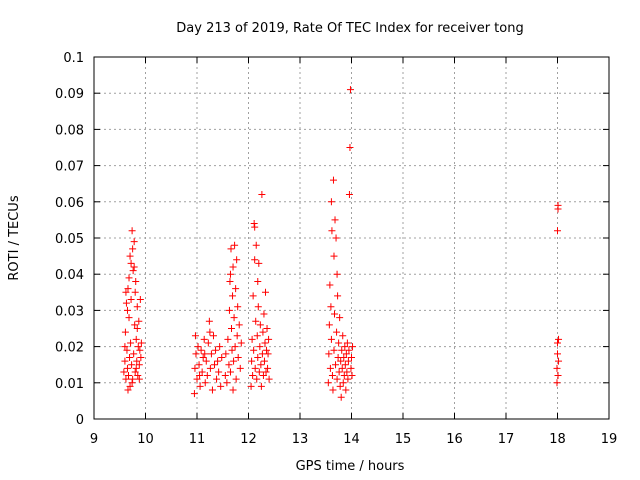  What do you see at coordinates (350, 466) in the screenshot?
I see `x-axis-label: GPS time / hours` at bounding box center [350, 466].